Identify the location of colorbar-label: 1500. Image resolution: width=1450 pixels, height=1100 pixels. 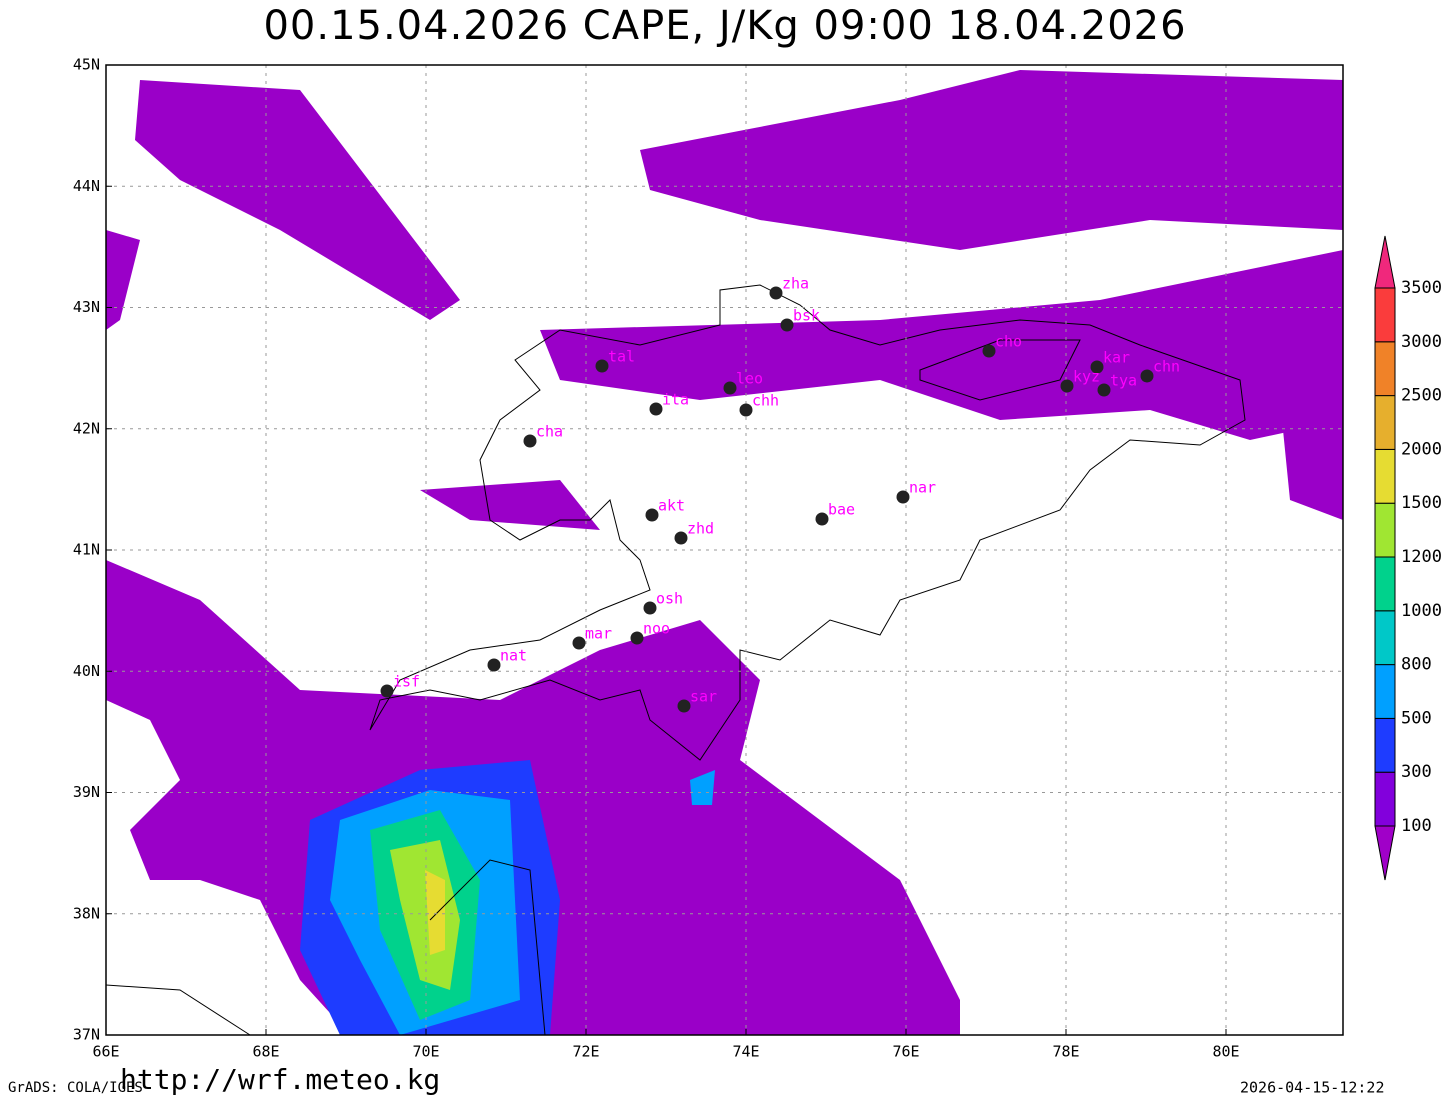
(1421, 503).